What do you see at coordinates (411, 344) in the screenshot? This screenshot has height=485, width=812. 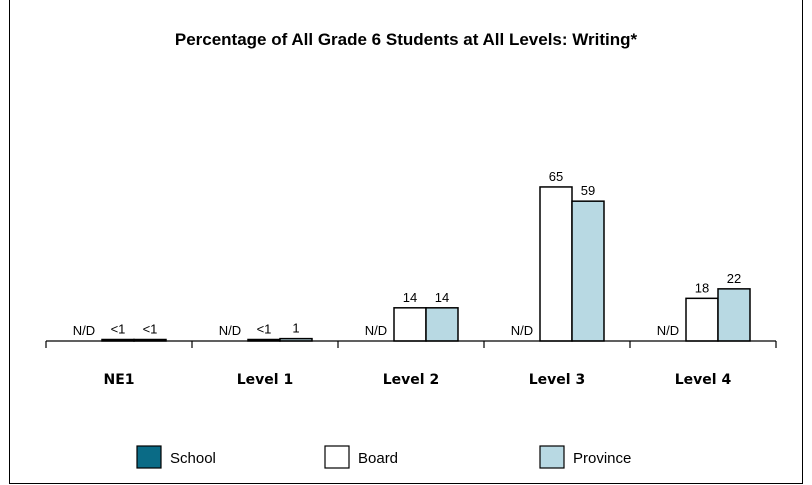 I see `x-axis` at bounding box center [411, 344].